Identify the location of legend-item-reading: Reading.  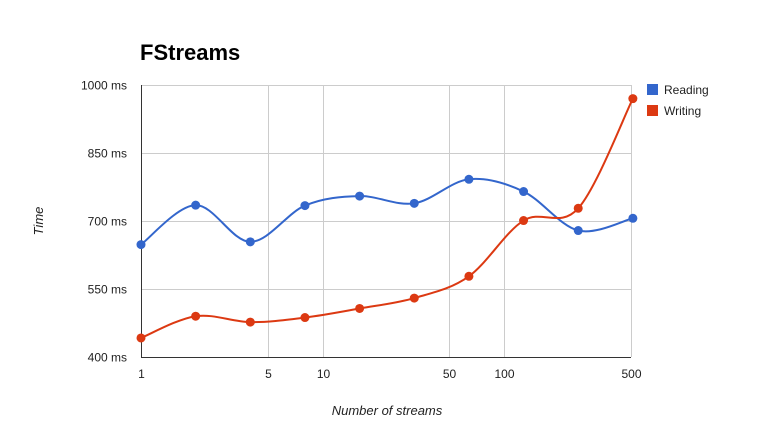
(678, 90).